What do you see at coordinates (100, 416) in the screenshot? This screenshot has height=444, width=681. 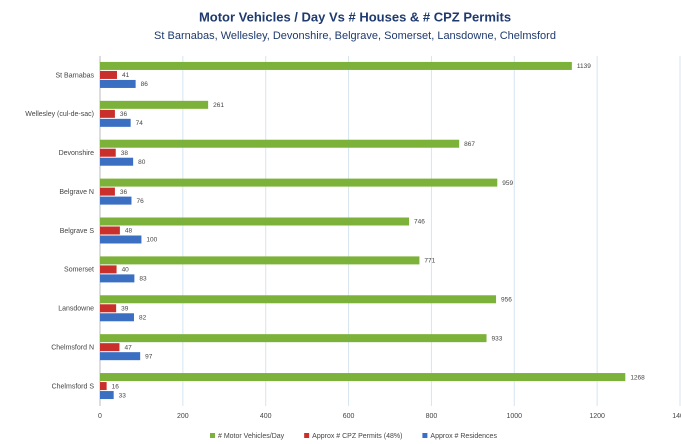 I see `x-tick-label: 0` at bounding box center [100, 416].